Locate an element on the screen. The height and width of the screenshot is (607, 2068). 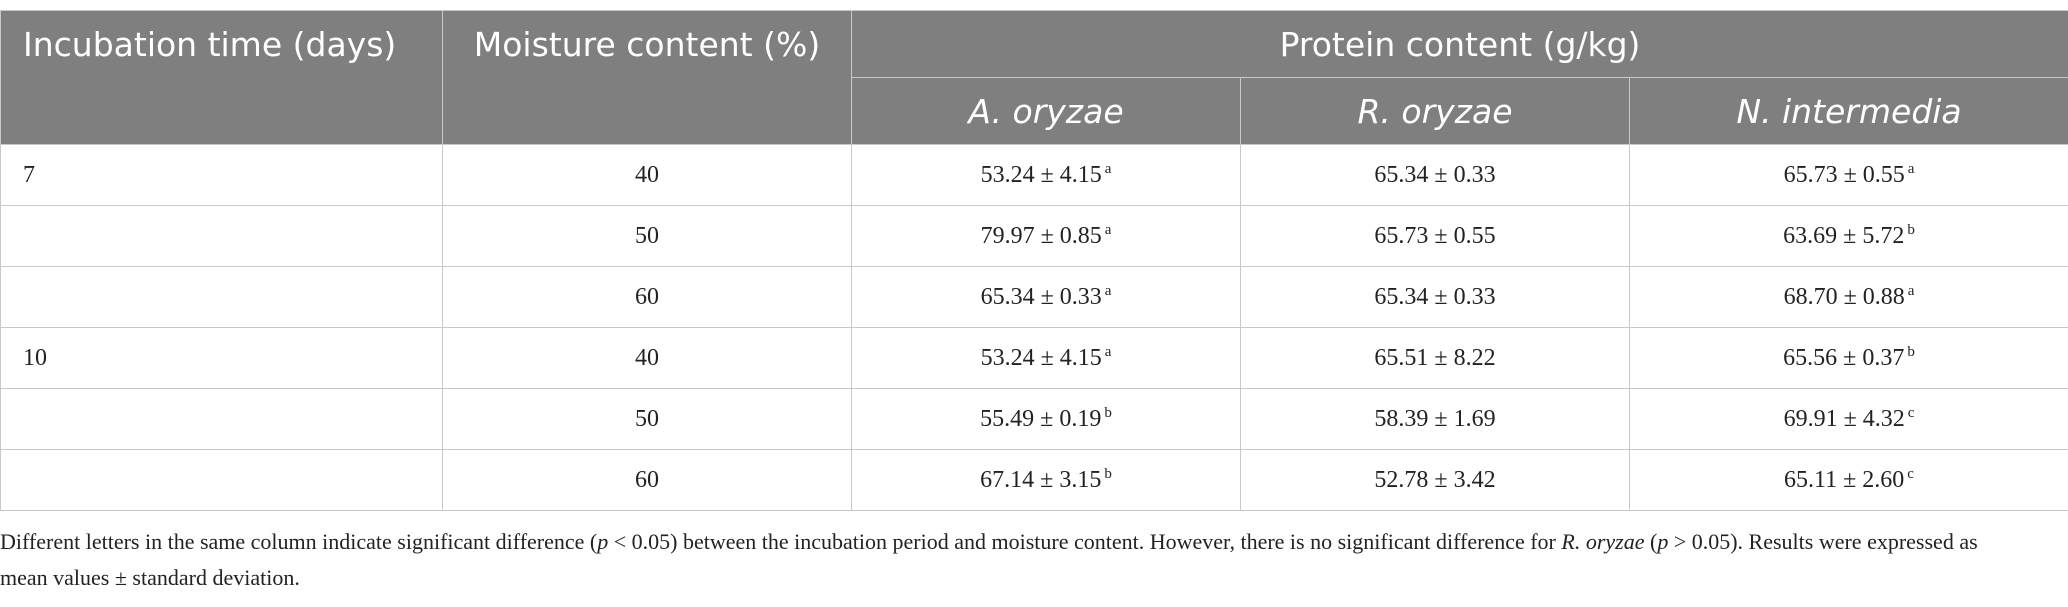
value-cell: 65.56 ± 0.37 b is located at coordinates (1848, 358).